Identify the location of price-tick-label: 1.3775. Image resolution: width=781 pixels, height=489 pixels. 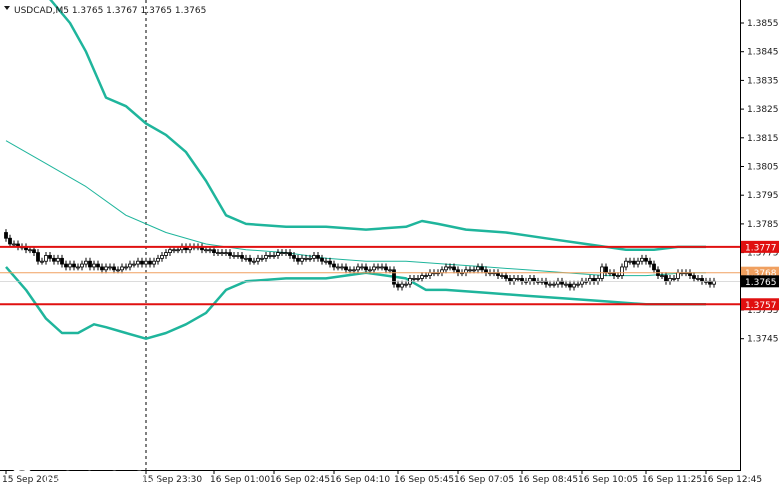
(763, 254).